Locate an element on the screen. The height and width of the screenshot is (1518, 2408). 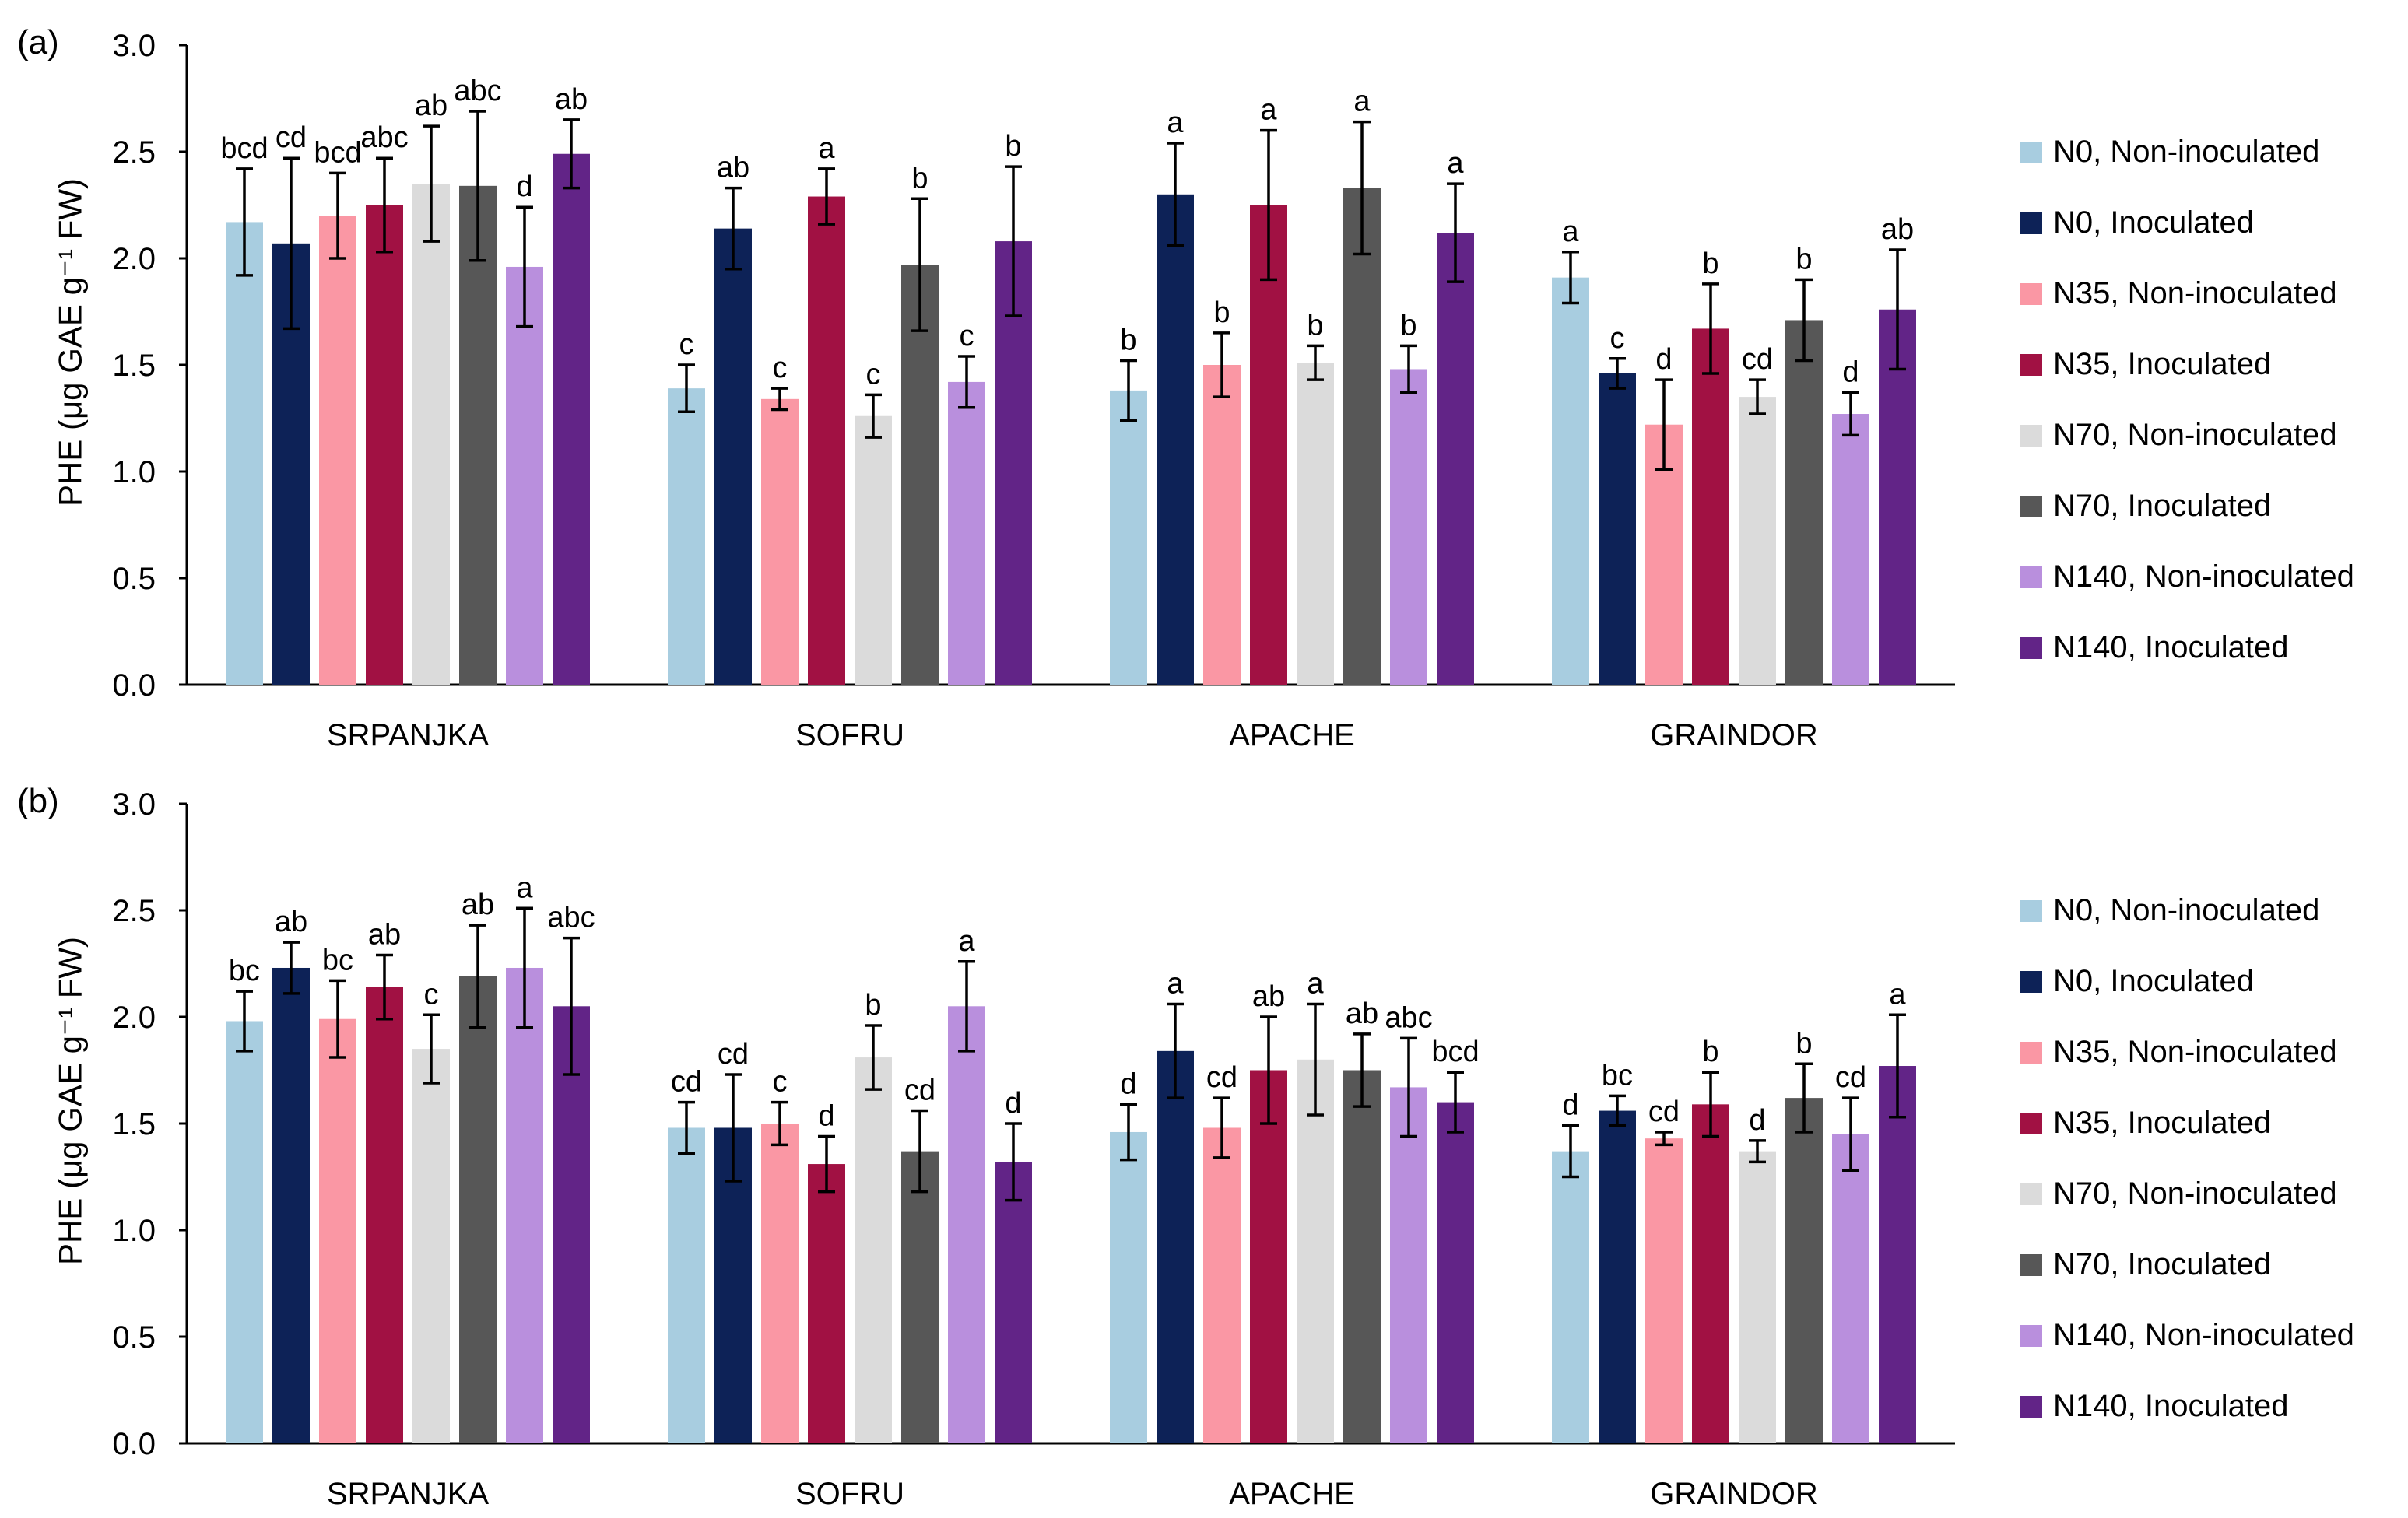
x-category-label: APACHE is located at coordinates (1292, 1494).